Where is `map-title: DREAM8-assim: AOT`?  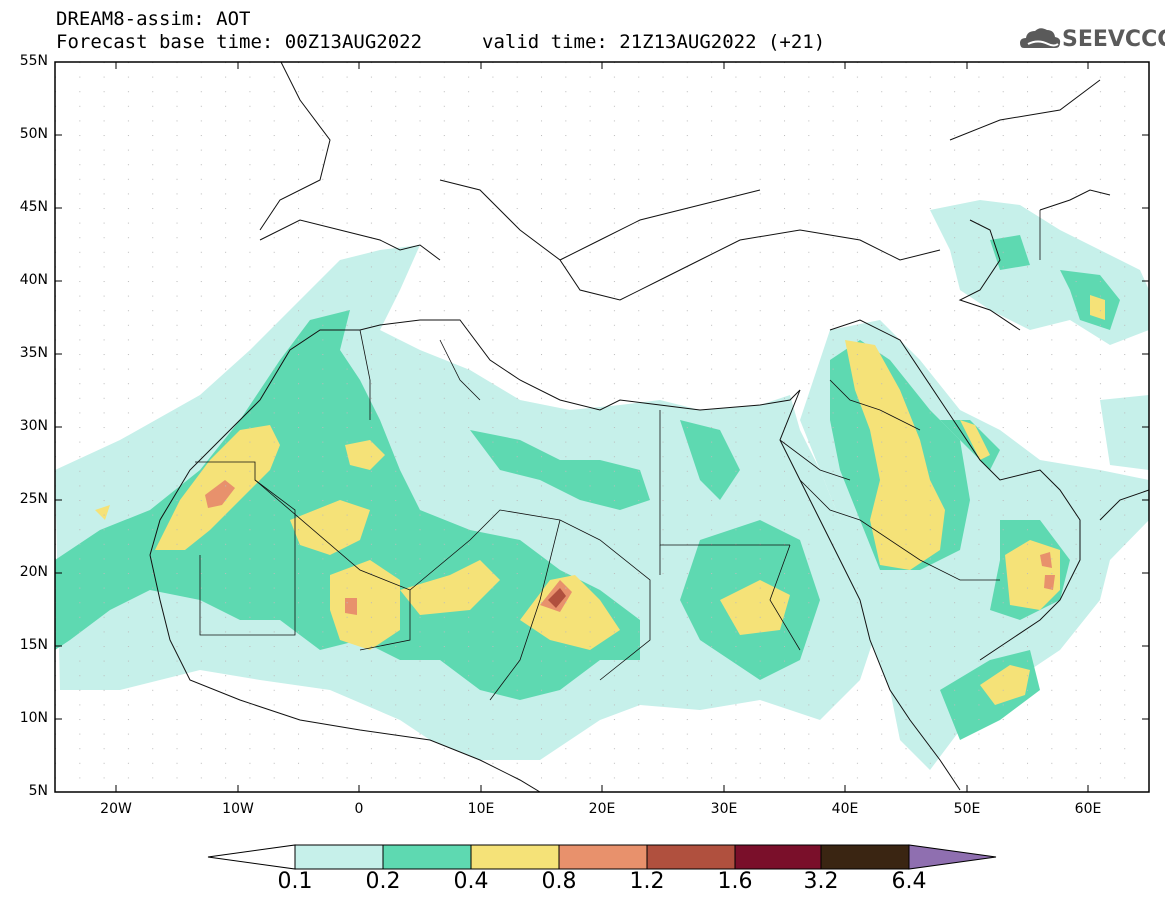
map-title: DREAM8-assim: AOT is located at coordinates (153, 19).